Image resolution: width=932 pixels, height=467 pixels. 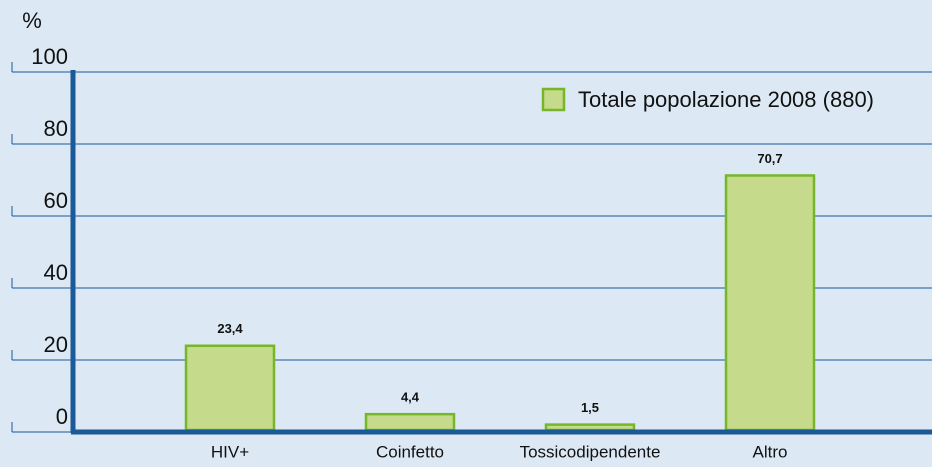 I want to click on y-tick-label: 60, so click(x=56, y=200).